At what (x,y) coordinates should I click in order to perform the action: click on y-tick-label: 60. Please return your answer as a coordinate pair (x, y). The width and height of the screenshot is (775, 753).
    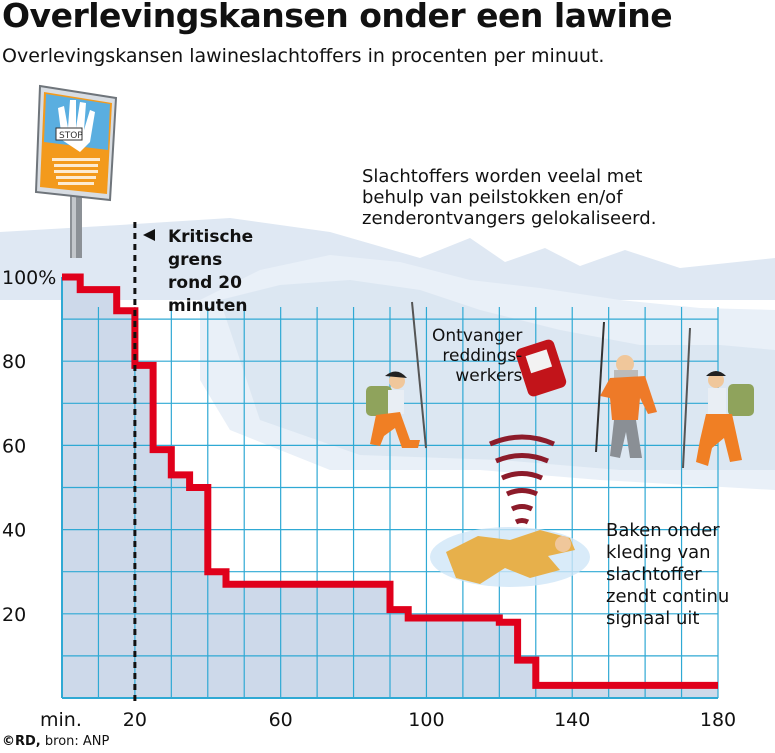
    Looking at the image, I should click on (14, 446).